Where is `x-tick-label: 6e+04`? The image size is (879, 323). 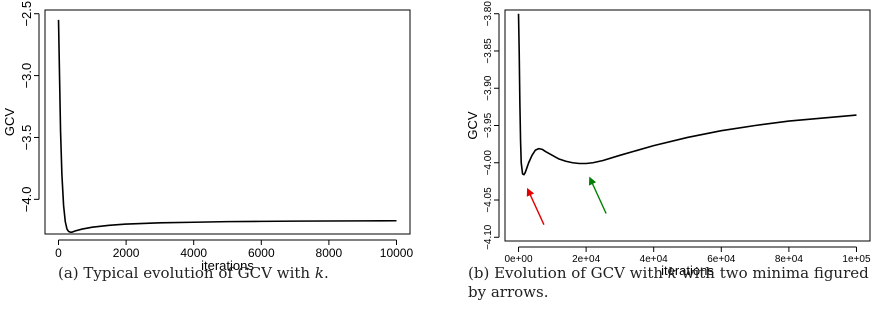
x-tick-label: 6e+04 is located at coordinates (721, 259).